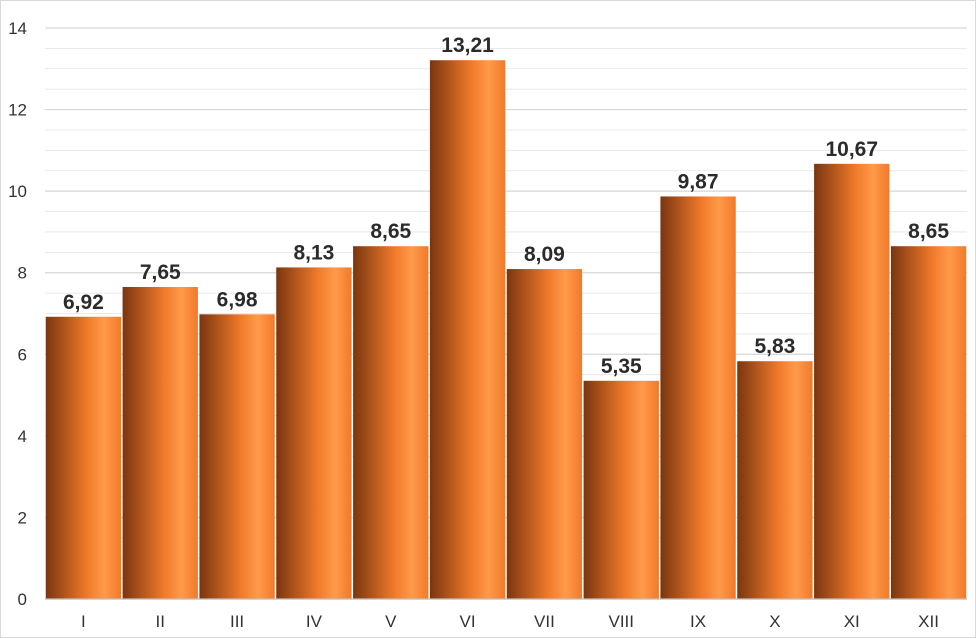 The image size is (976, 638). I want to click on data-label-VII: 8,09, so click(544, 254).